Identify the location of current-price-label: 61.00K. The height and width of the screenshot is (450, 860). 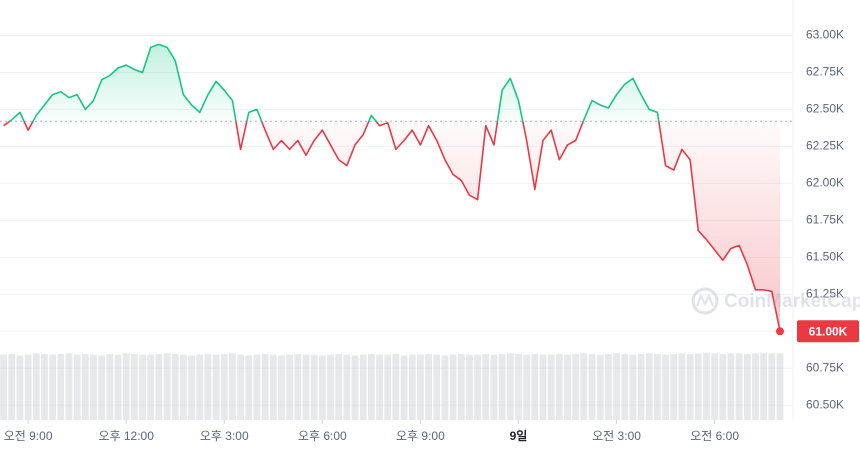
(828, 331).